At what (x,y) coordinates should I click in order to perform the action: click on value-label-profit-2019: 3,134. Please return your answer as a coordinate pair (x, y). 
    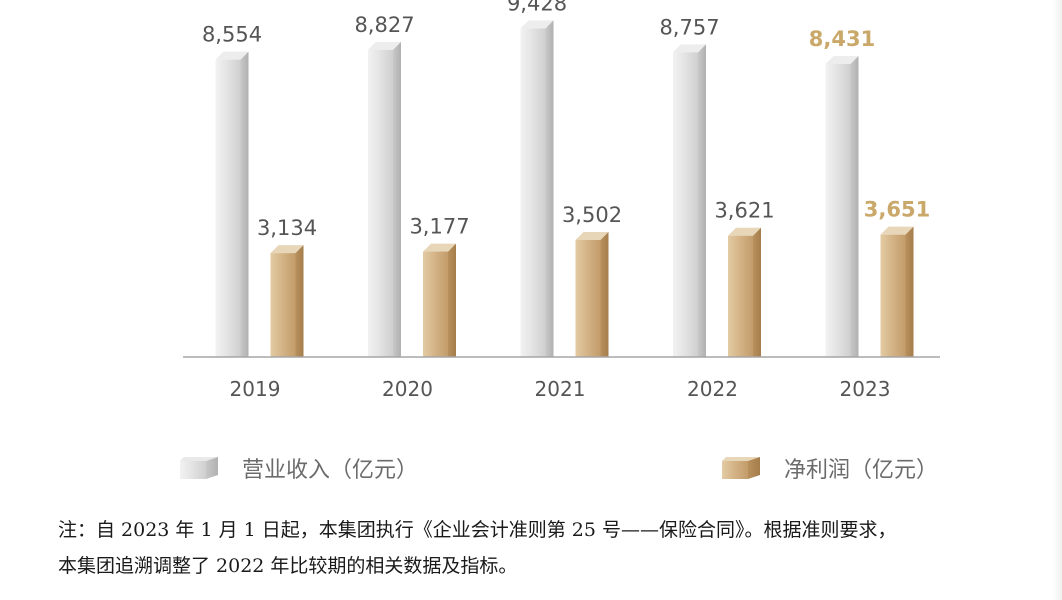
    Looking at the image, I should click on (287, 228).